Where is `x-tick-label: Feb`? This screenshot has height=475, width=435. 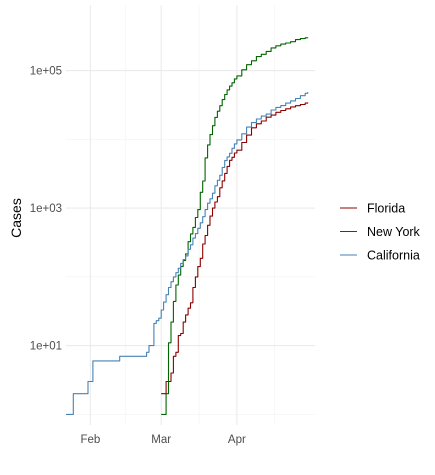 x-tick-label: Feb is located at coordinates (90, 440).